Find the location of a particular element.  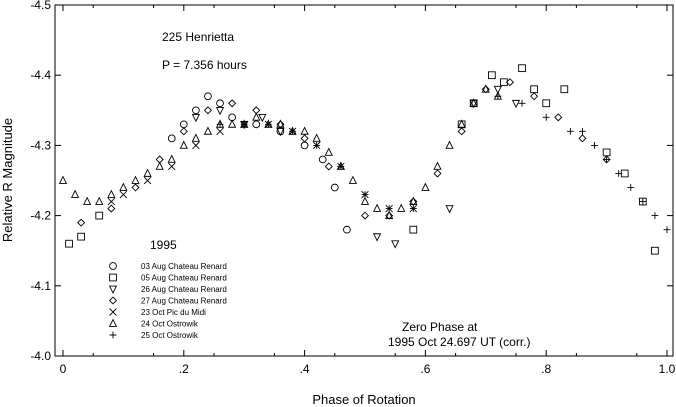

legend-label: 27 Aug Chateau Renard is located at coordinates (184, 301).